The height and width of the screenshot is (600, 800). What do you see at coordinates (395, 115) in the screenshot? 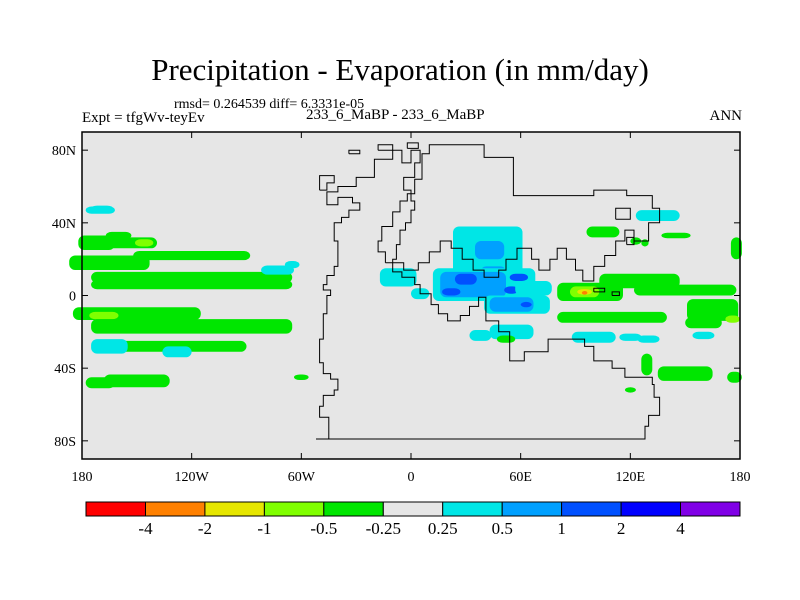
I see `case-comparison-label: 233_6_MaBP - 233_6_MaBP` at bounding box center [395, 115].